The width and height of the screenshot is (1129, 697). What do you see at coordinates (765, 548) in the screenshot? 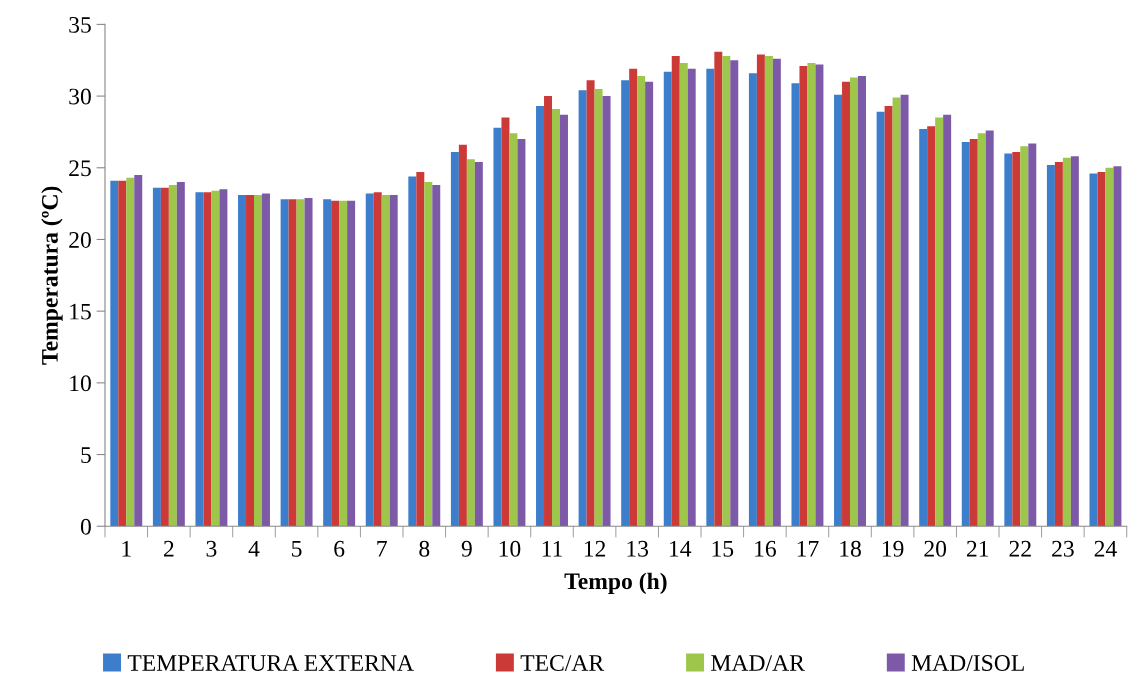
I see `x-tick-label: 16` at bounding box center [765, 548].